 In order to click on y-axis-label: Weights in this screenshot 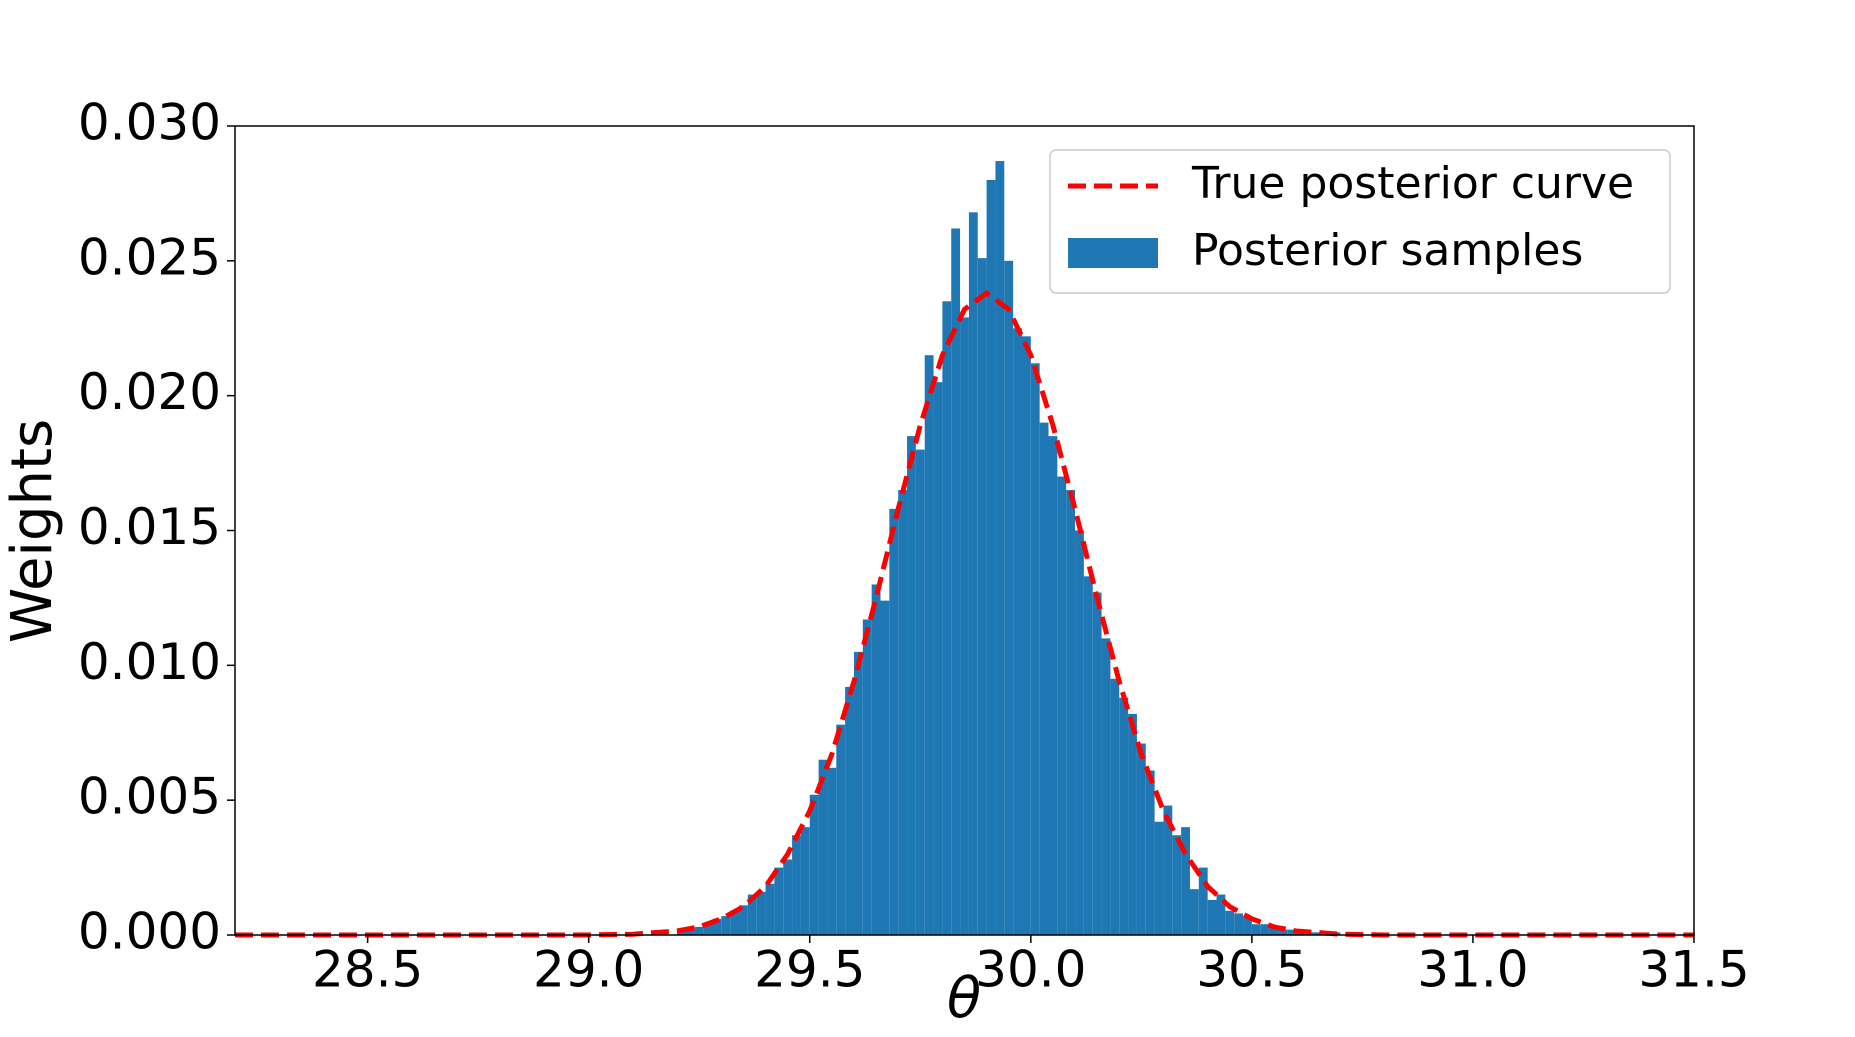, I will do `click(32, 531)`.